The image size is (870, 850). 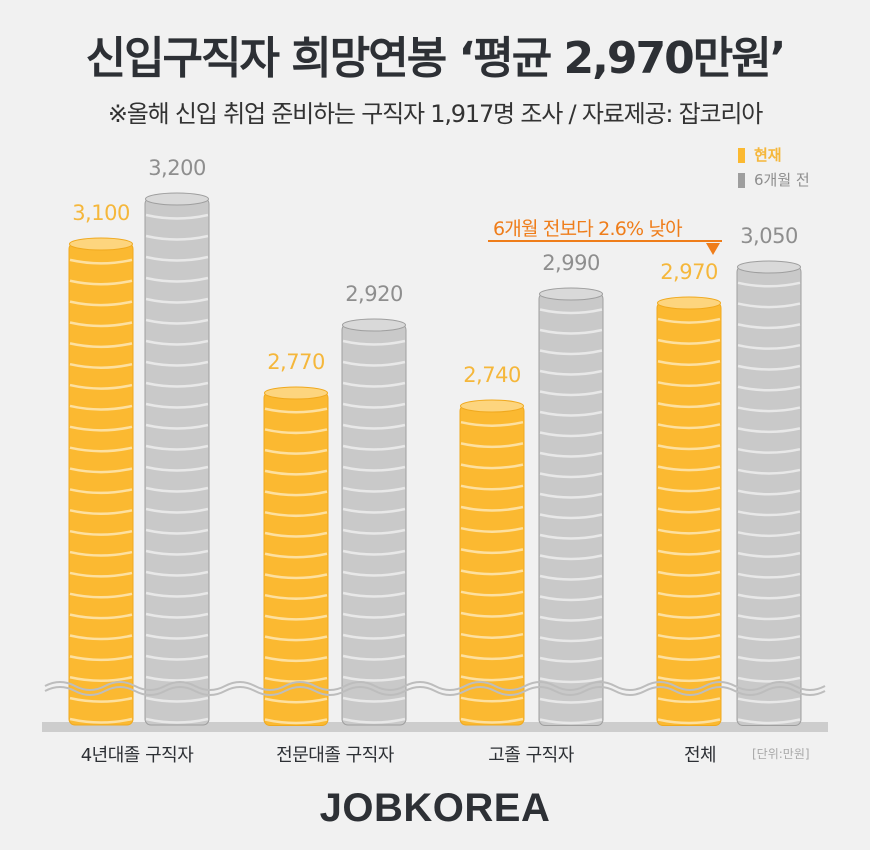 I want to click on legend-item-previous: 6개월 전, so click(x=774, y=180).